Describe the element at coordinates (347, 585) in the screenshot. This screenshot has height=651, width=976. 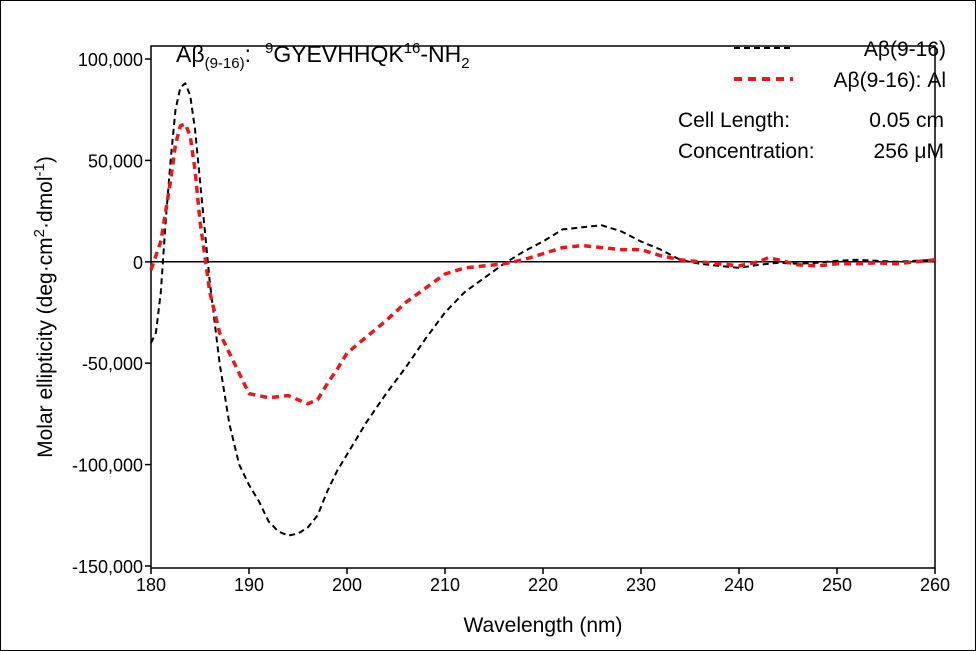
I see `x-tick-label: 200` at that location.